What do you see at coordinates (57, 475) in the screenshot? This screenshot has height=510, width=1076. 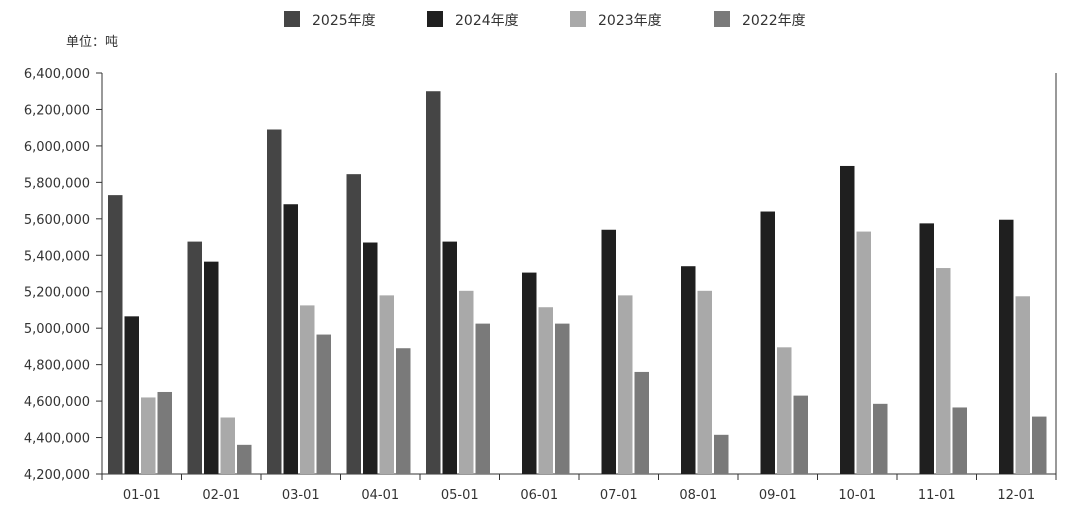 I see `y-tick-label: 4,200,000` at bounding box center [57, 475].